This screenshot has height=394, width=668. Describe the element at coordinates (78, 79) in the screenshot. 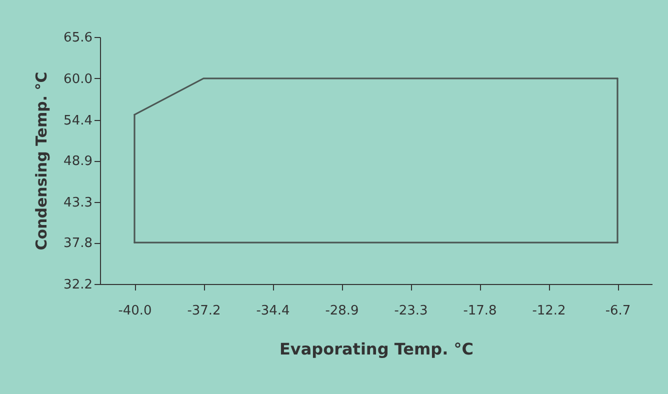

I see `y-tick-label: 60.0` at that location.